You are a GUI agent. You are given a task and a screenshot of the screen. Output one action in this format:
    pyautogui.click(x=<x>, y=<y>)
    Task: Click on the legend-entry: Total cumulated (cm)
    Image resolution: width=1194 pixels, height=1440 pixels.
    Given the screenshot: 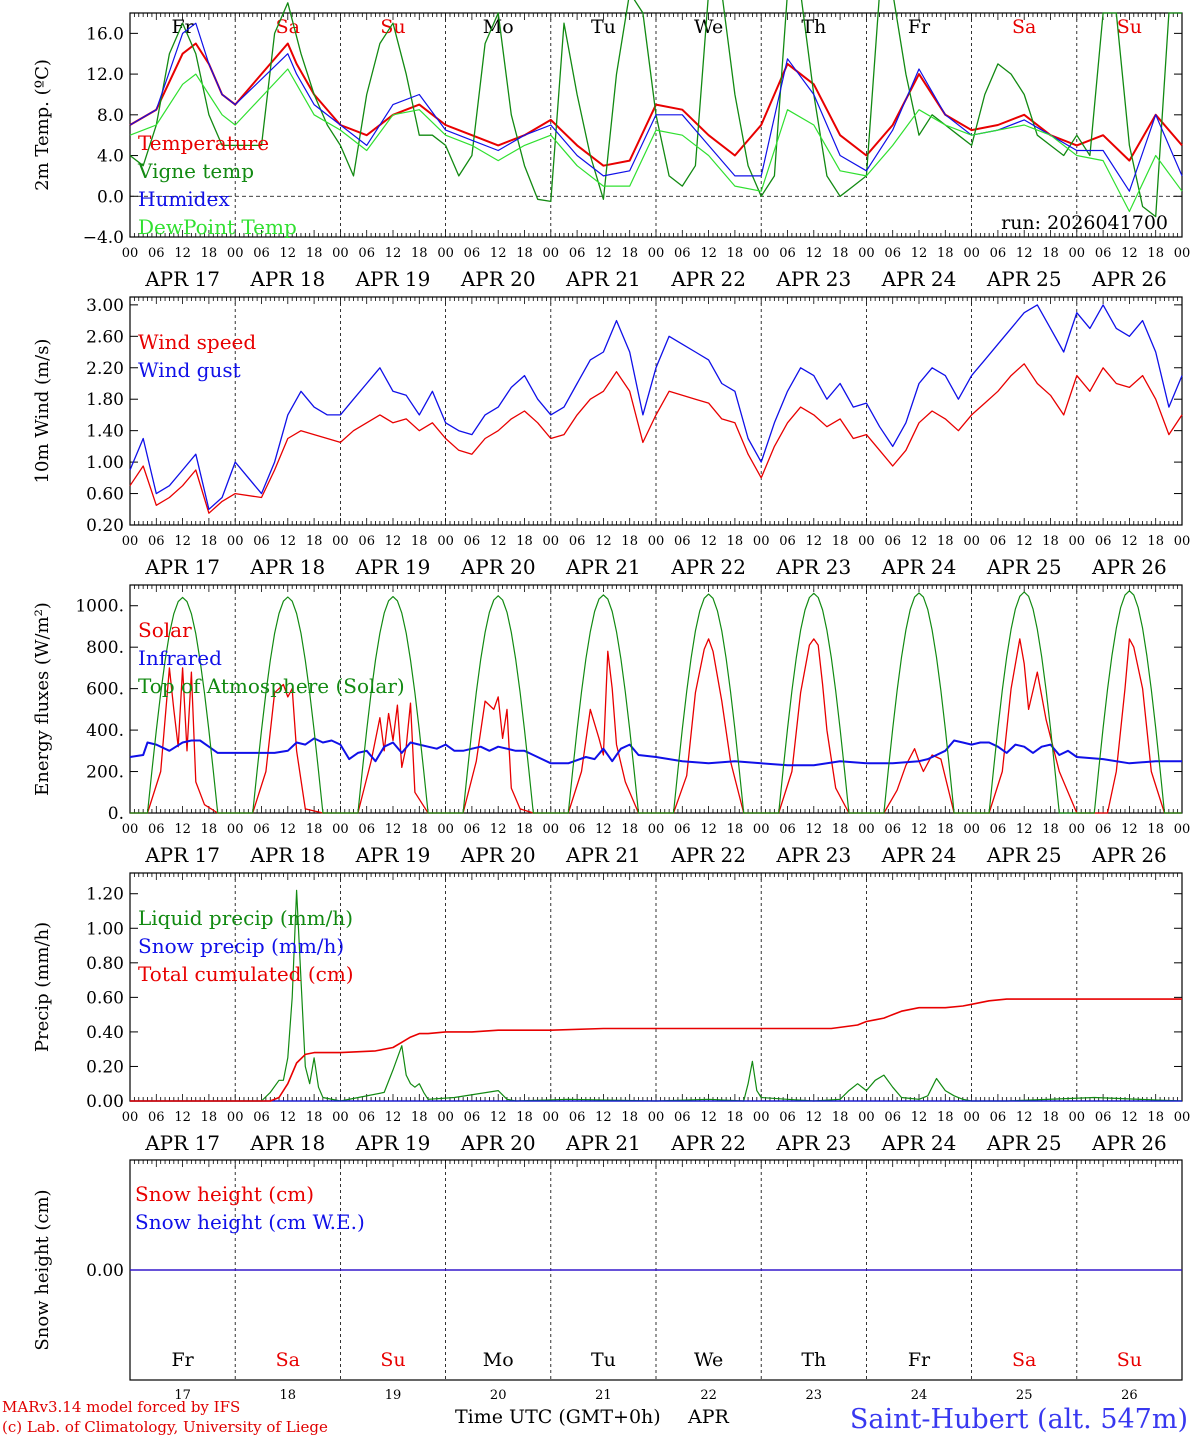 What is the action you would take?
    pyautogui.click(x=246, y=974)
    